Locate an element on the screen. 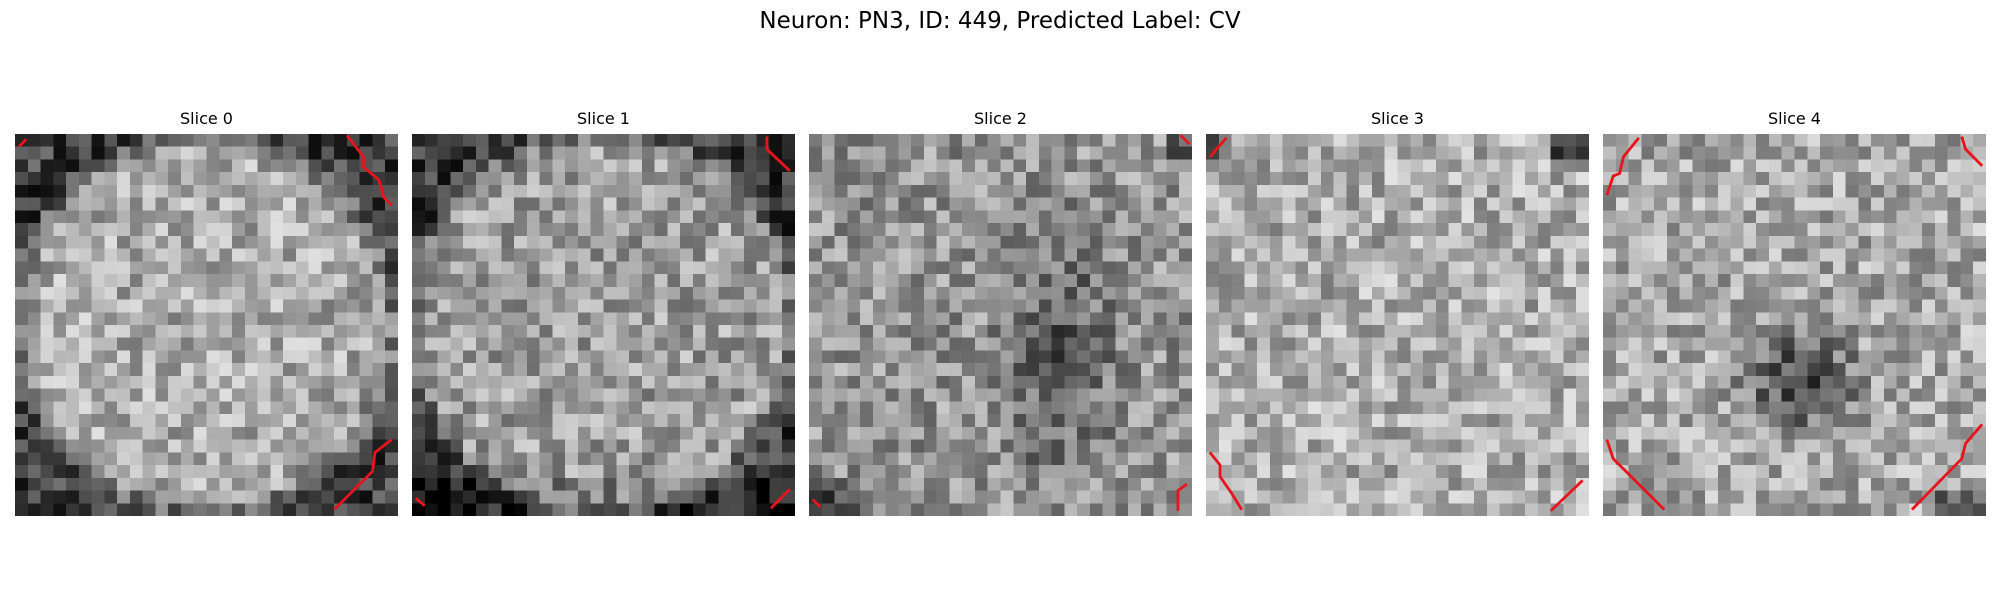  slice-title: Slice 4 is located at coordinates (1794, 118).